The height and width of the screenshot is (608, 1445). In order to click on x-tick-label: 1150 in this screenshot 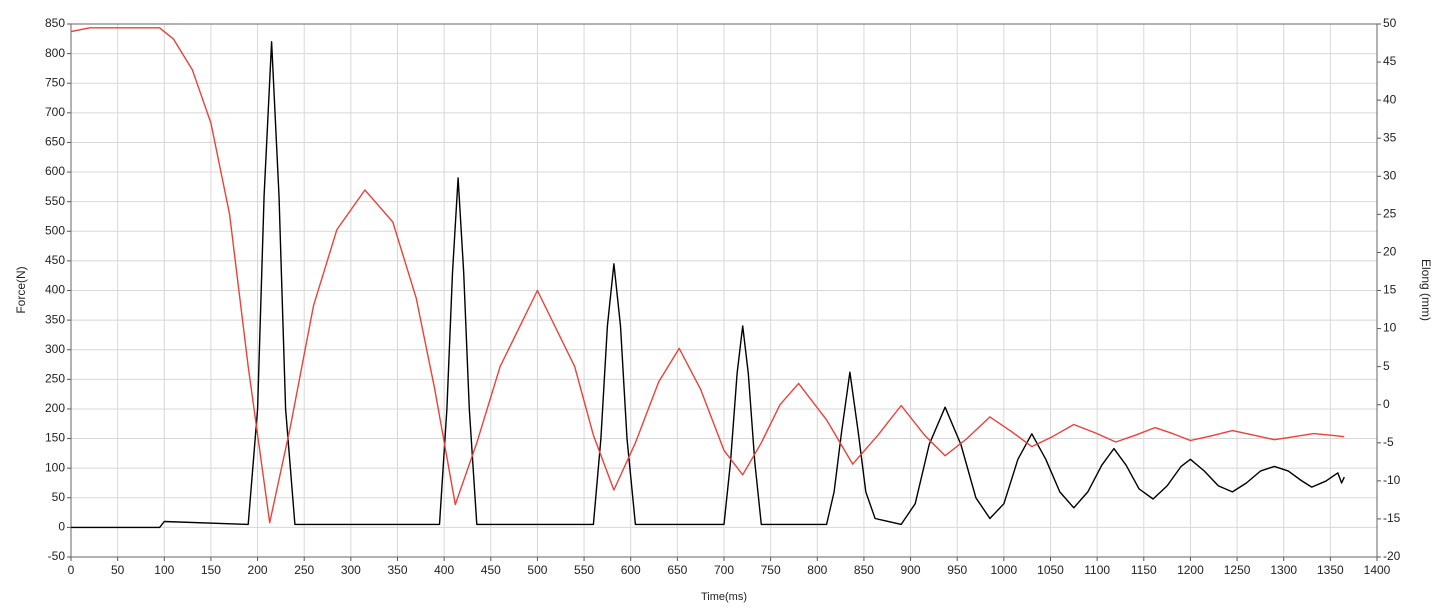, I will do `click(1144, 570)`.